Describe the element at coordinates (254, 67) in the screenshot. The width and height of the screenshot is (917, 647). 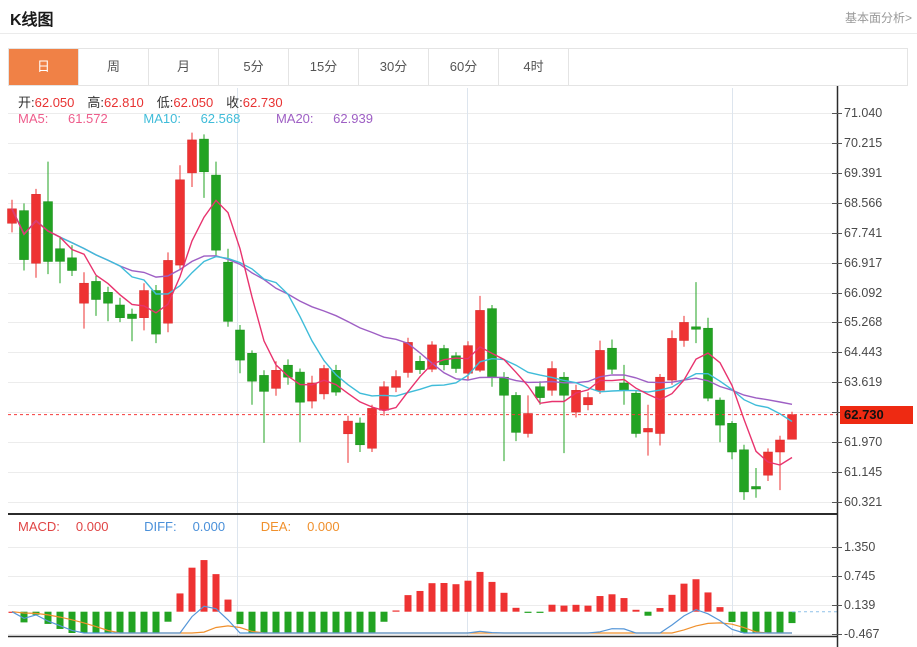
I see `tab-5分: 5分` at that location.